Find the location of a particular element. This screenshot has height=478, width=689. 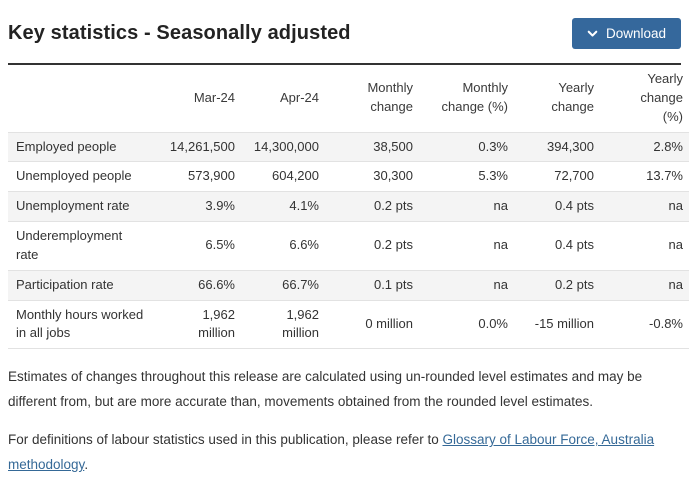

definitions-note-suffix: . is located at coordinates (86, 465).